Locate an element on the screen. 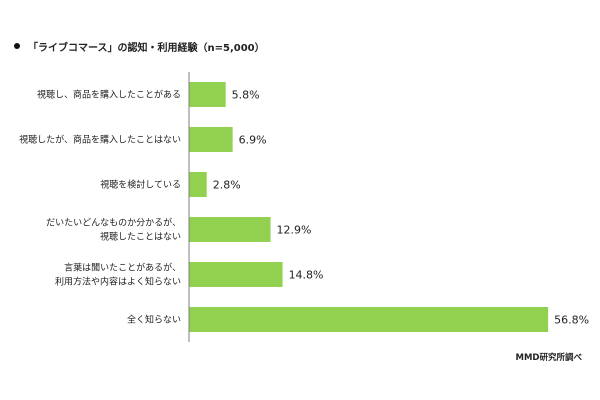 The width and height of the screenshot is (600, 400). category-label-1: 視聴したが、商品を購入したことはない is located at coordinates (100, 140).